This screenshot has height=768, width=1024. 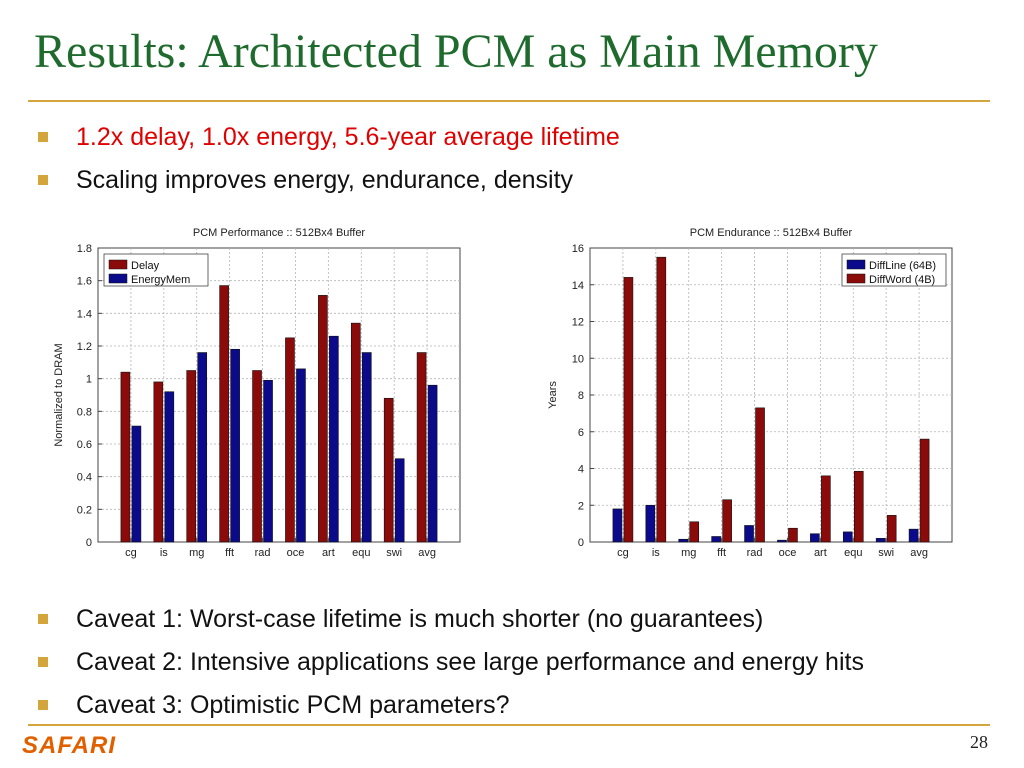 What do you see at coordinates (84, 314) in the screenshot?
I see `y-tick-label: 1.4` at bounding box center [84, 314].